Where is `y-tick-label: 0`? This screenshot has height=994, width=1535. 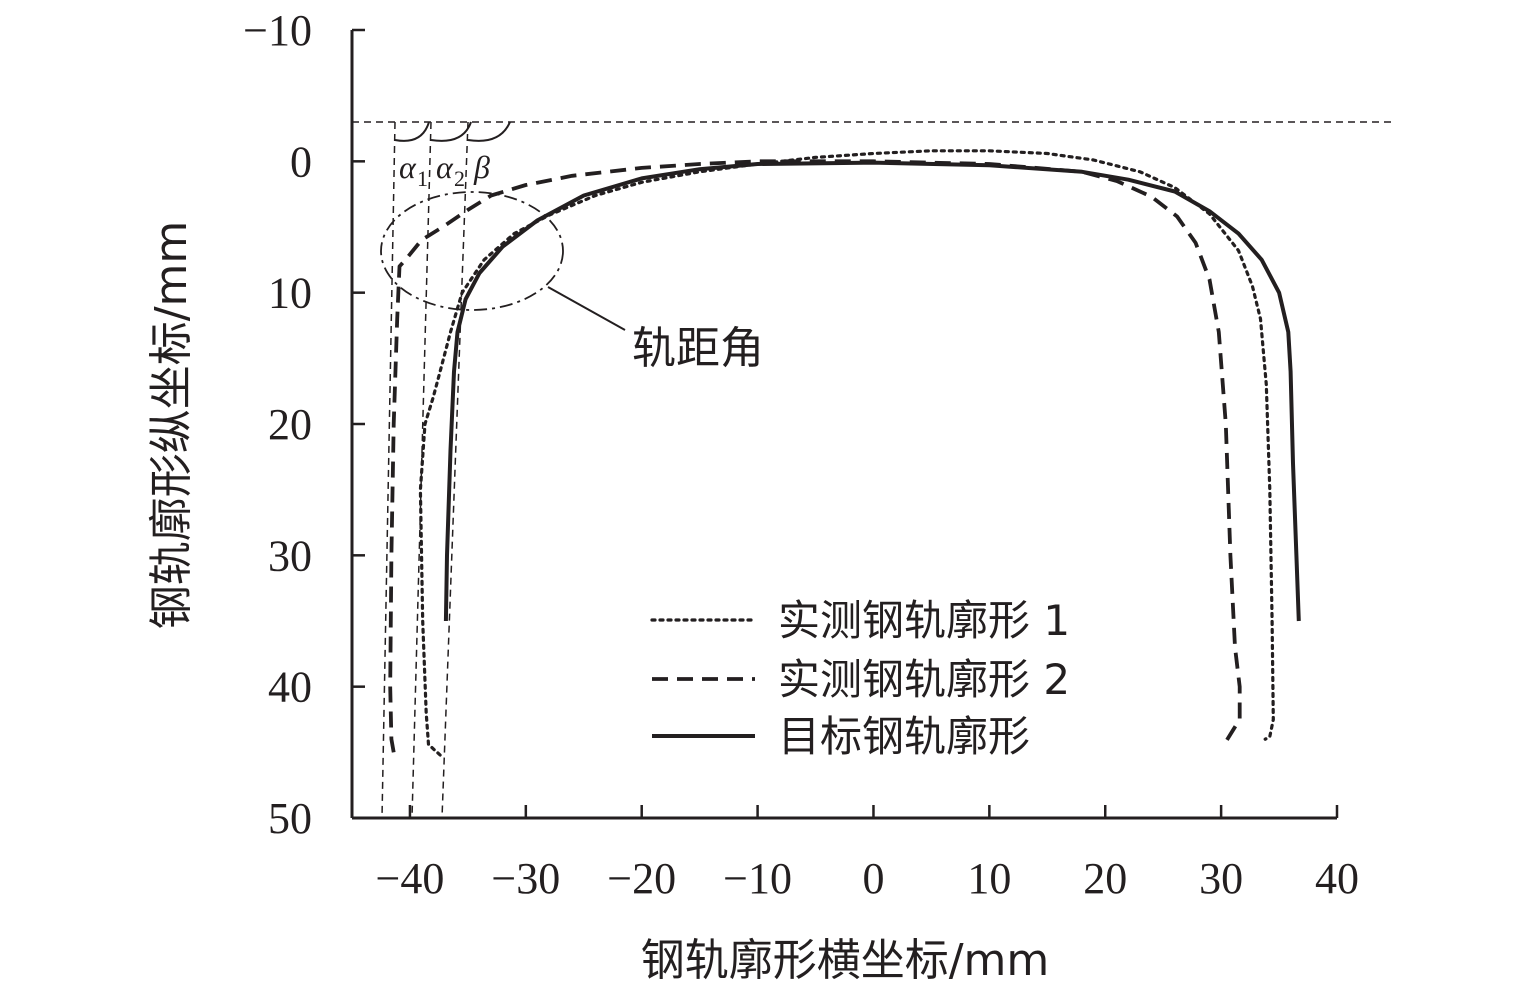 y-tick-label: 0 is located at coordinates (301, 161).